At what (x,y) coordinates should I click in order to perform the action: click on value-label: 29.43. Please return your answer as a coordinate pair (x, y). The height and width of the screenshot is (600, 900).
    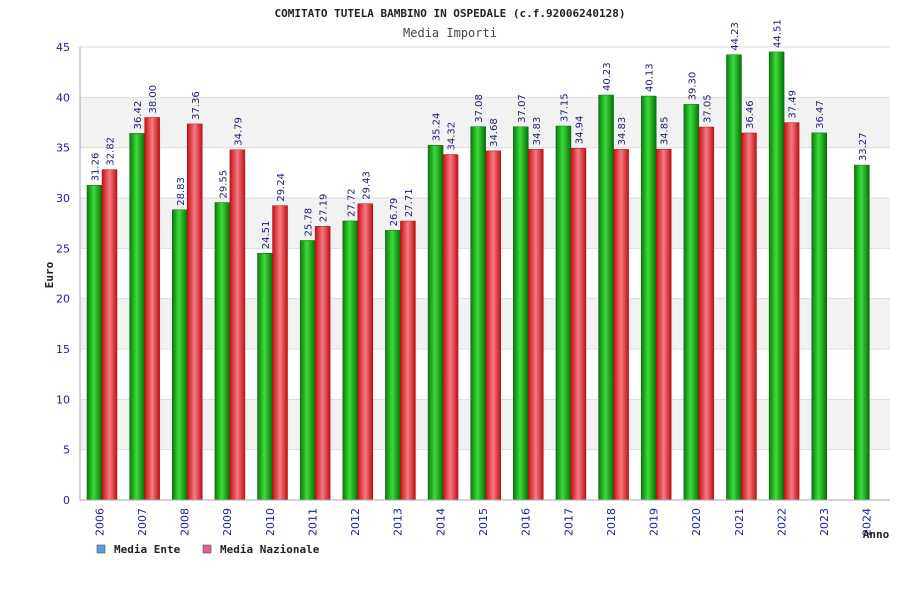
    Looking at the image, I should click on (366, 185).